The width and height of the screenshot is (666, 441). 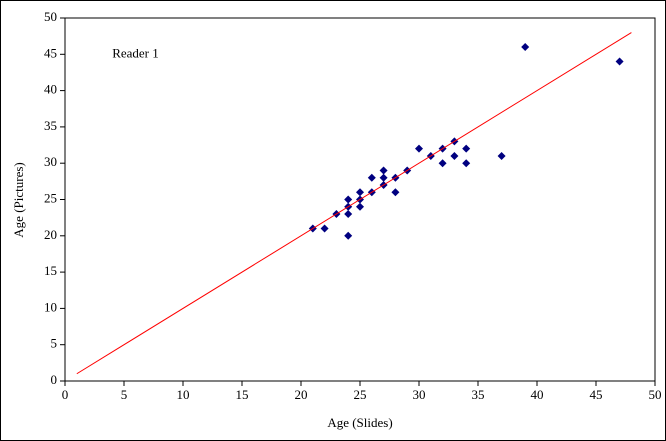 I want to click on x-axis-label: Age (Slides), so click(x=359, y=422).